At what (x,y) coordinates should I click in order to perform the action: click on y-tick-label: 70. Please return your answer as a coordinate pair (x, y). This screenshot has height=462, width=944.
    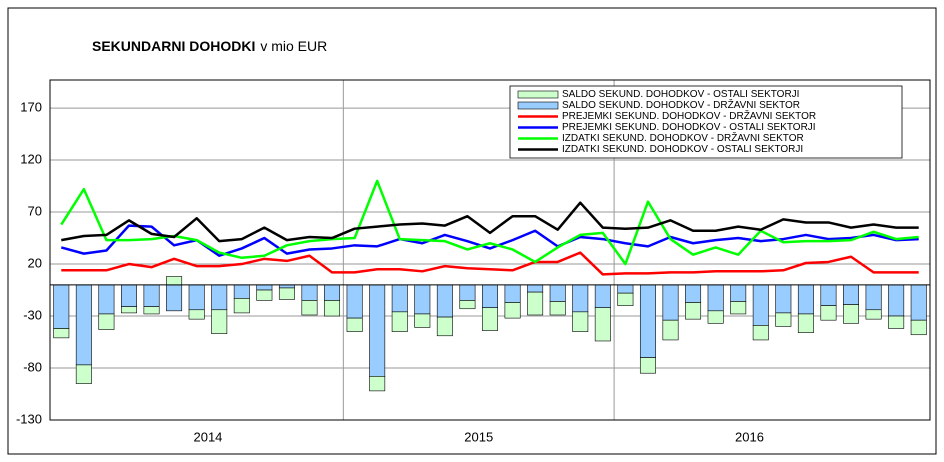
    Looking at the image, I should click on (35, 210).